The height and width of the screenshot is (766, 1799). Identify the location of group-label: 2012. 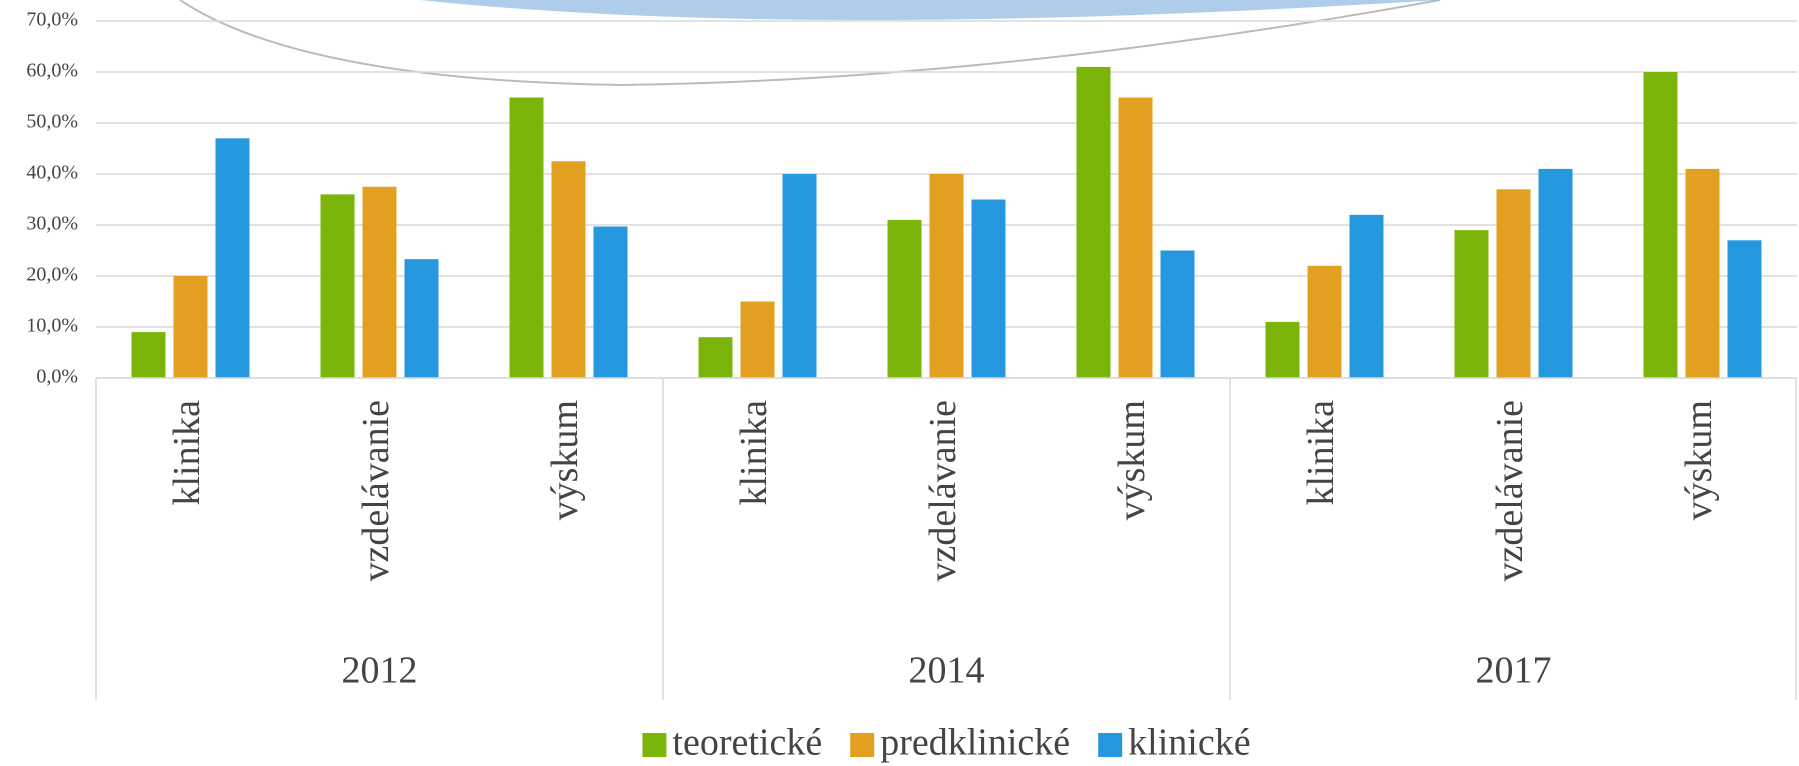
(380, 671).